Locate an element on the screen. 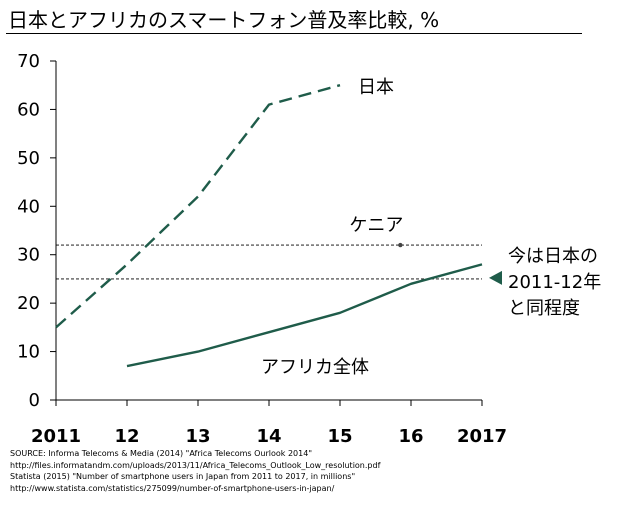 The image size is (626, 507). kenya-point is located at coordinates (400, 245).